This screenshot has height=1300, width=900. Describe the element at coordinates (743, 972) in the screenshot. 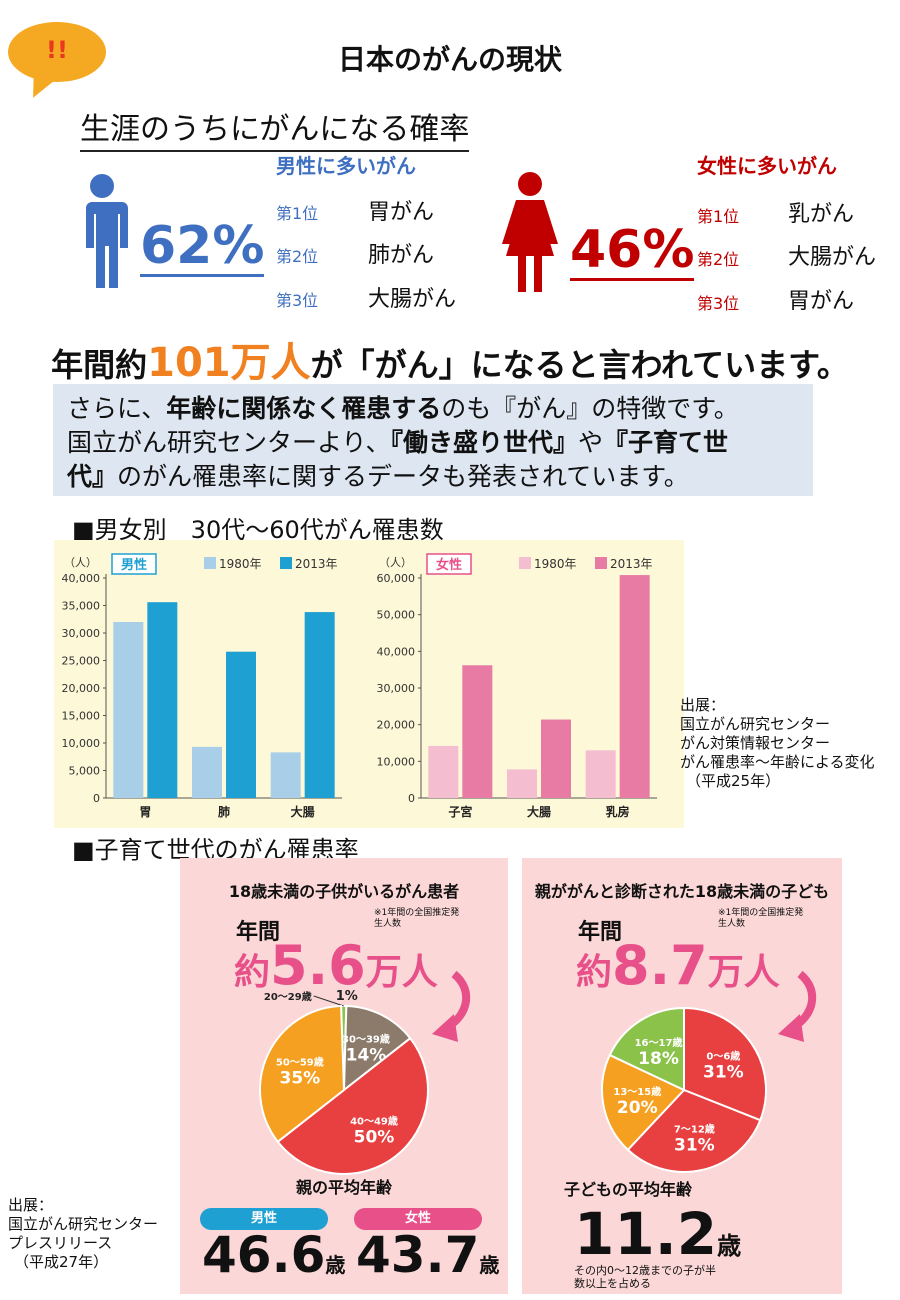

I see `child-amount-unit: 万人` at that location.